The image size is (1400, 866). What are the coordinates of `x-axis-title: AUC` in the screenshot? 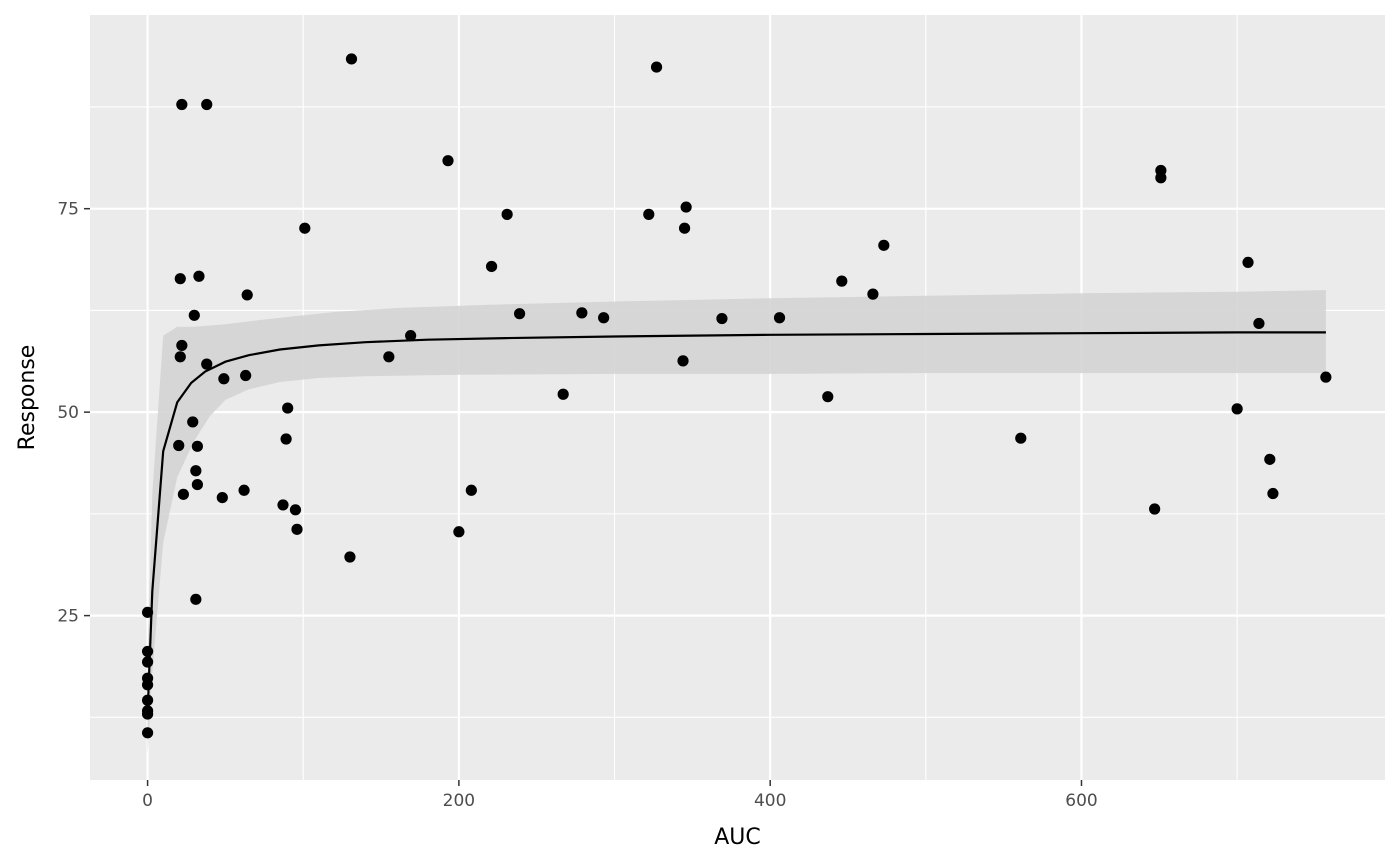 It's located at (737, 837).